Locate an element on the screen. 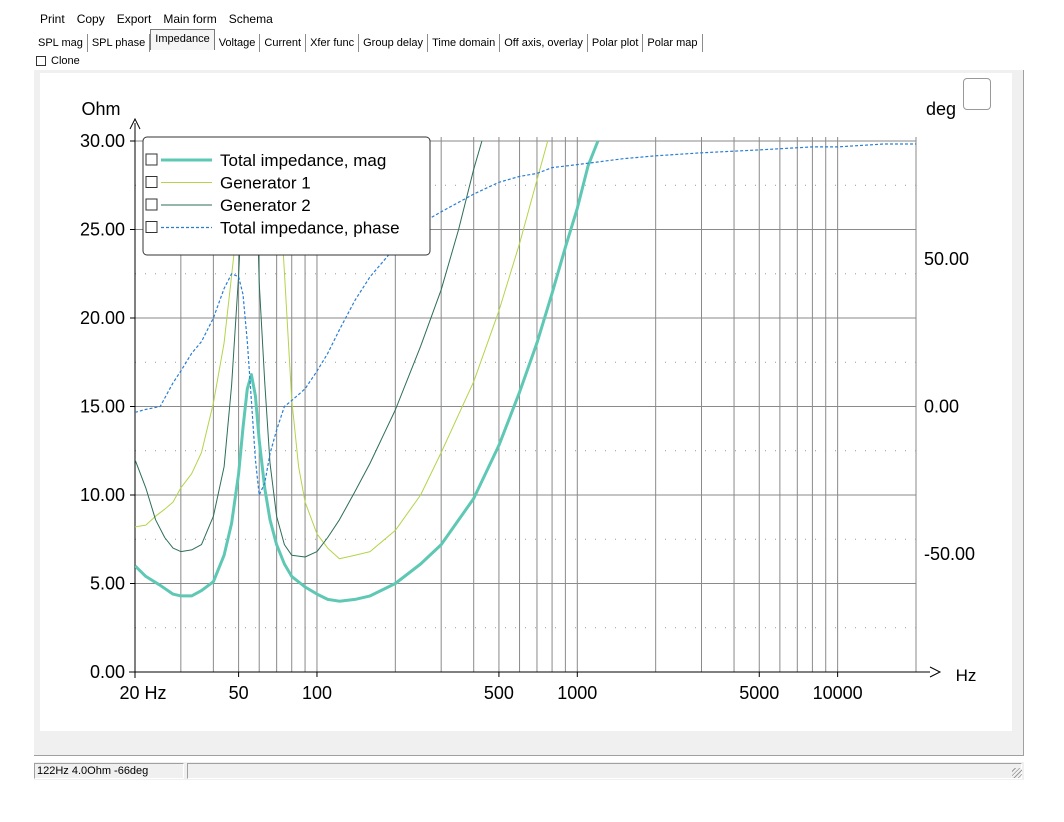 The width and height of the screenshot is (1064, 822). x-tick-label: 20 Hz is located at coordinates (142, 693).